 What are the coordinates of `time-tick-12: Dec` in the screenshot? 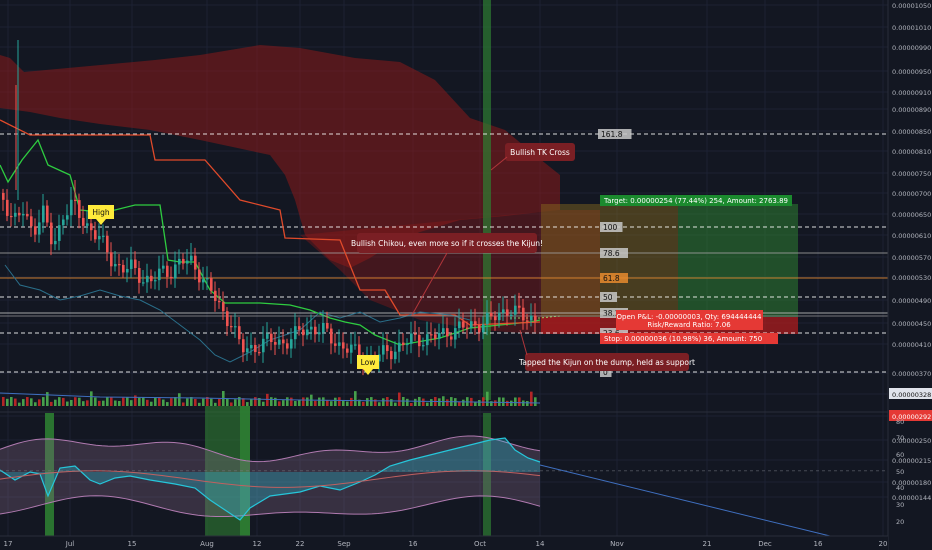 It's located at (765, 544).